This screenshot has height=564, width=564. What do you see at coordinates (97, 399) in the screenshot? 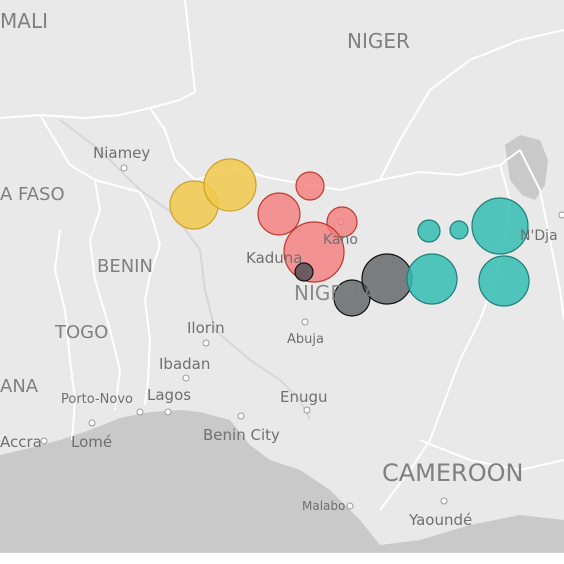
I see `city-label-porto-novo: Porto-Novo` at bounding box center [97, 399].